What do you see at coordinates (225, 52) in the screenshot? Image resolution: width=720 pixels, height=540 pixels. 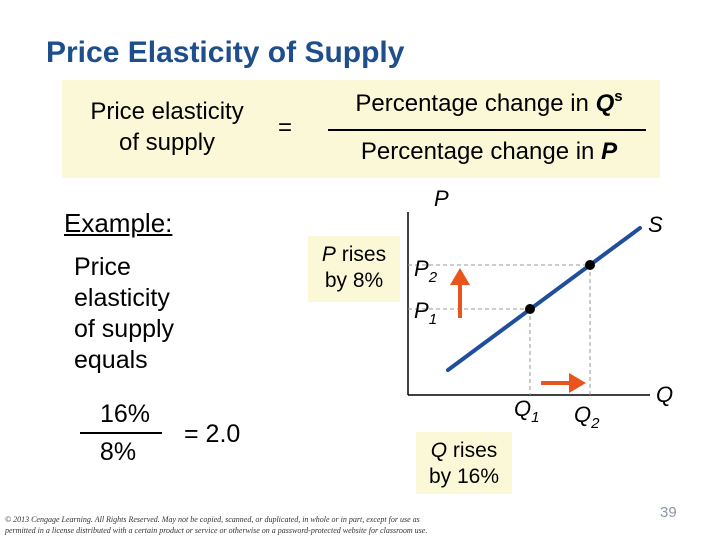 I see `slide-title: Price Elasticity of Supply` at bounding box center [225, 52].